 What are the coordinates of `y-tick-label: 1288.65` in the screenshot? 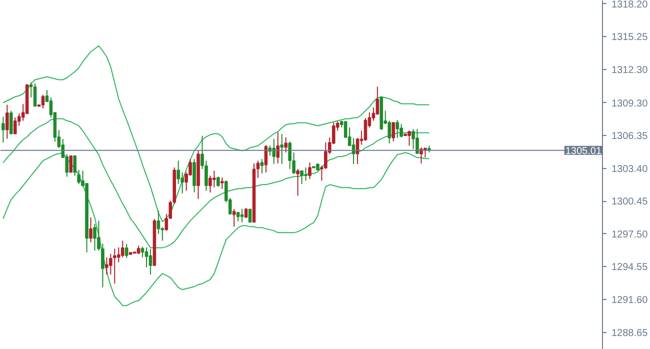 It's located at (630, 333).